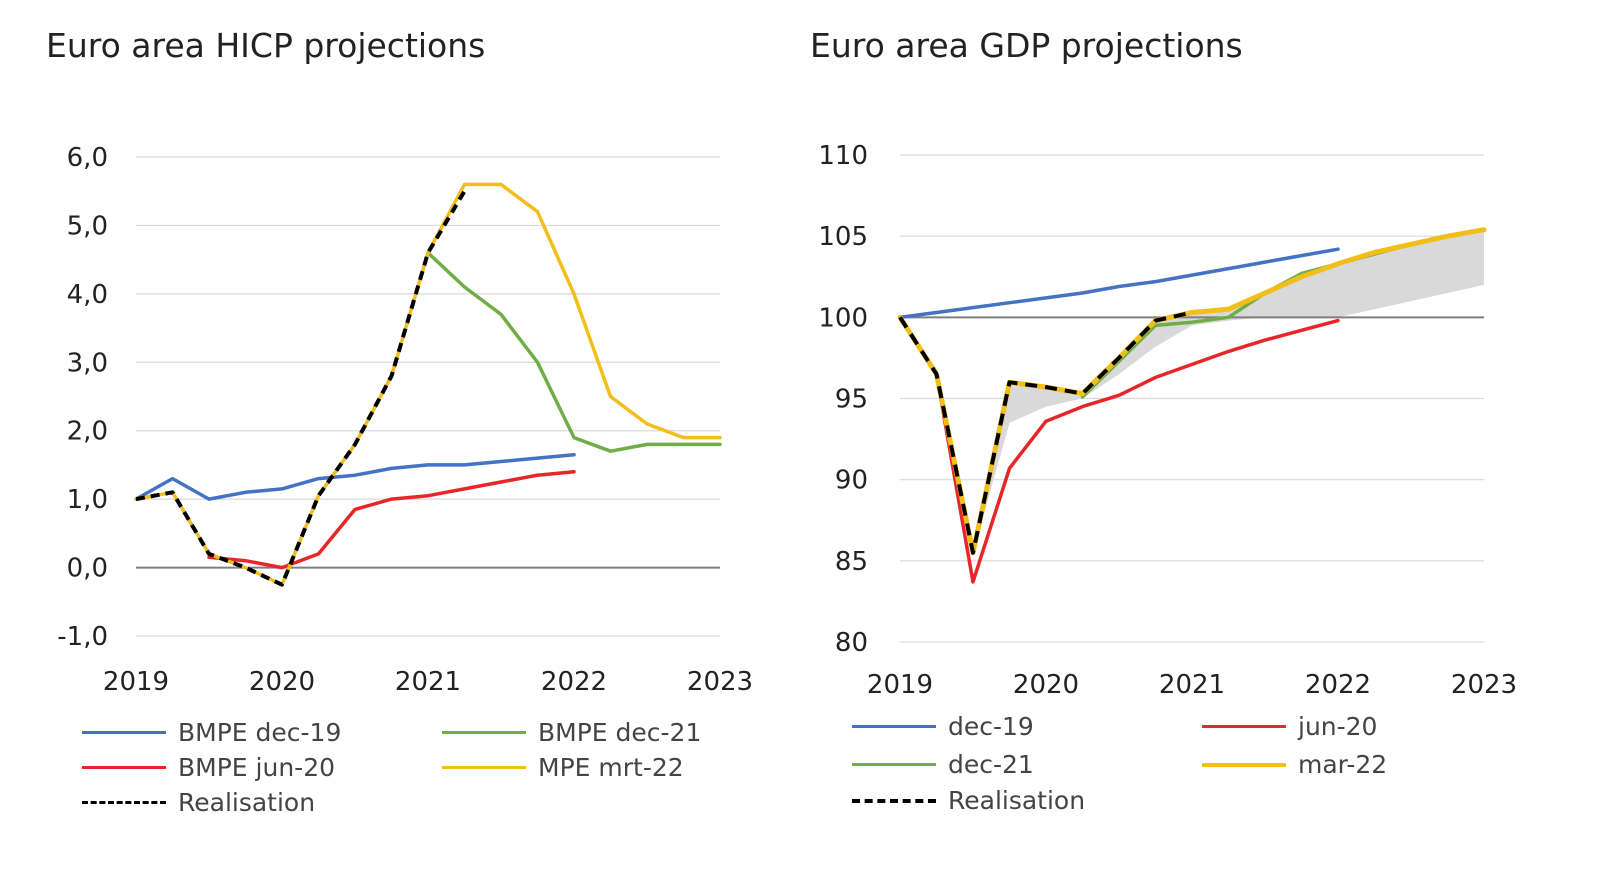 Image resolution: width=1600 pixels, height=879 pixels. I want to click on gdp-chart-title: Euro area GDP projections, so click(1026, 45).